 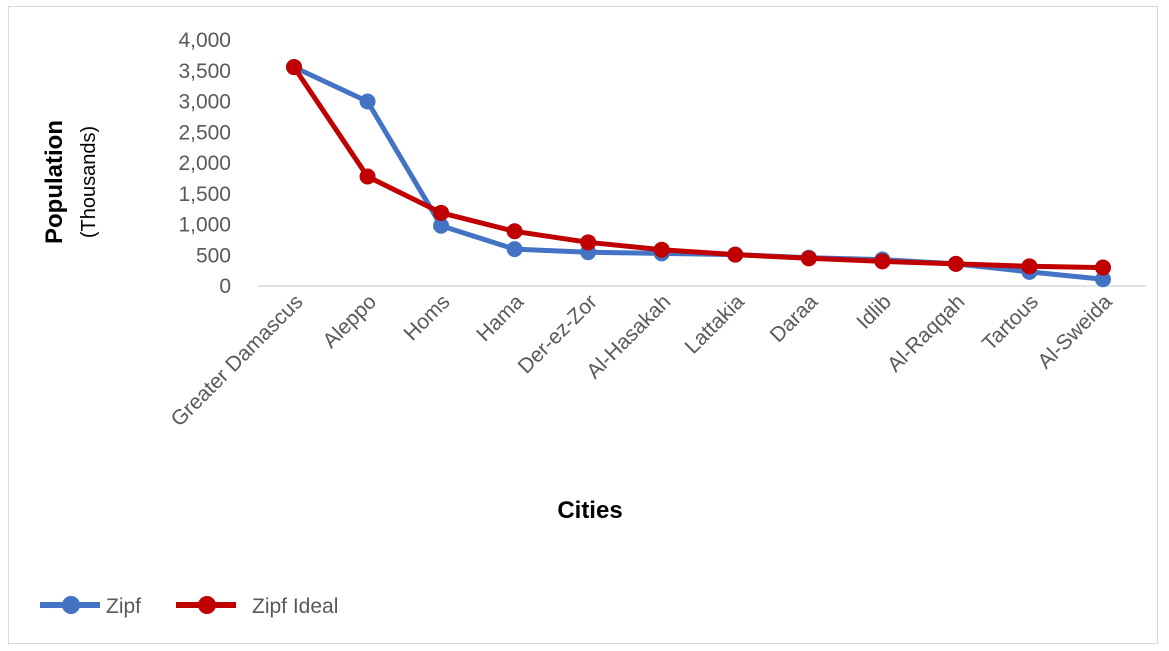 What do you see at coordinates (295, 606) in the screenshot?
I see `legend-label: Zipf Ideal` at bounding box center [295, 606].